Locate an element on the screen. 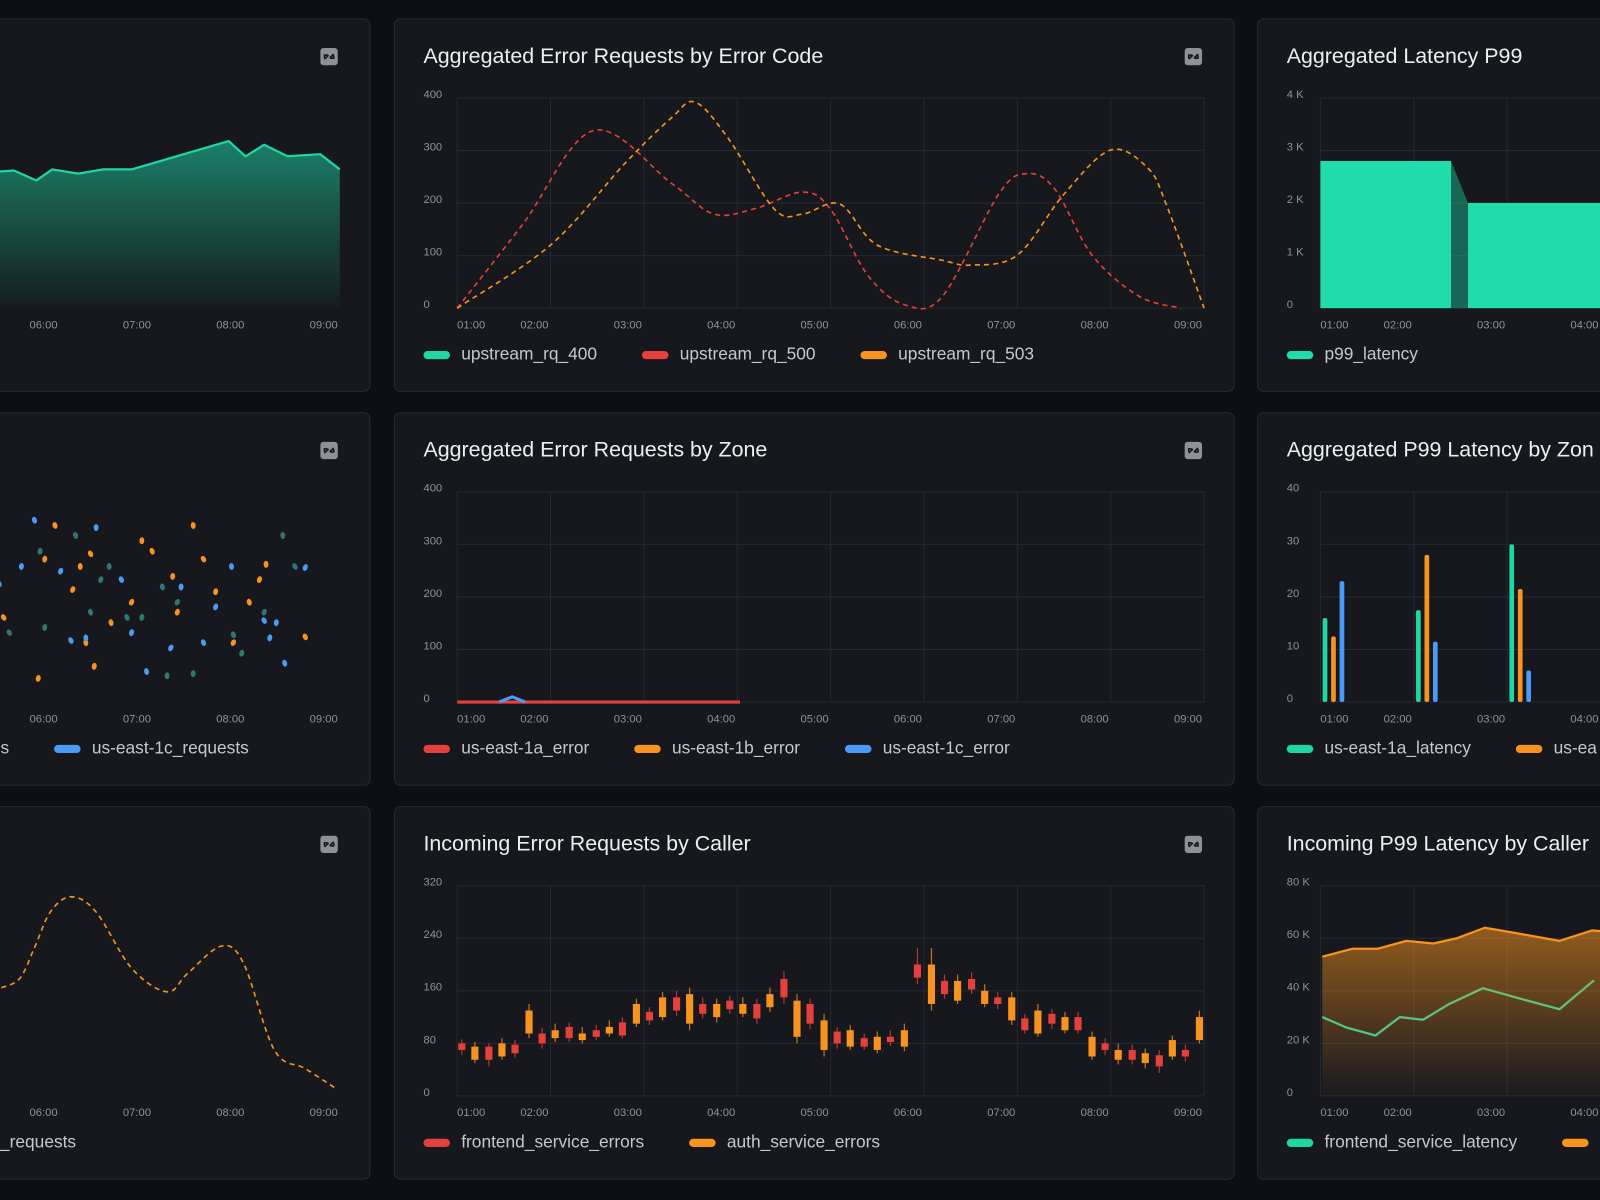  chart-panel: 06:00 07:00 08:00 09:00 _requests is located at coordinates (185, 993).